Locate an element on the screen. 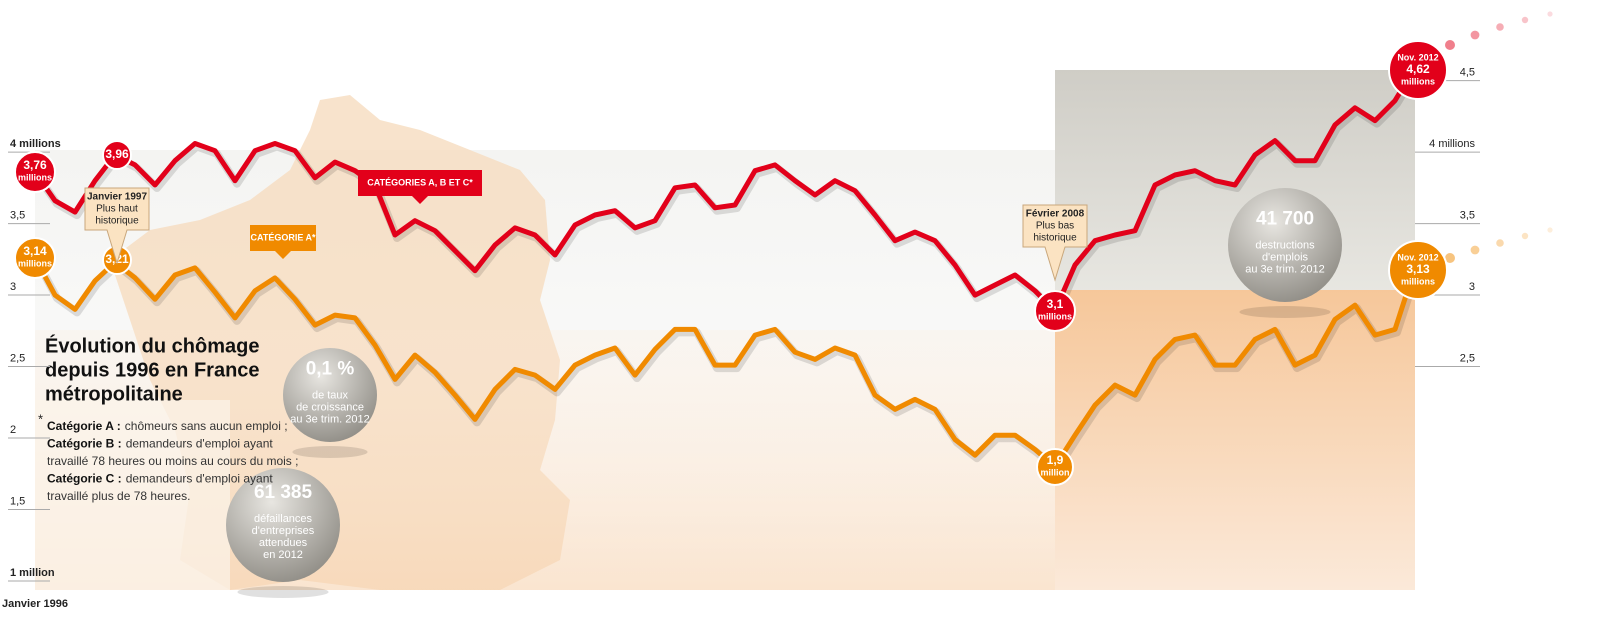 The height and width of the screenshot is (636, 1600). stat-text: défaillances is located at coordinates (283, 519).